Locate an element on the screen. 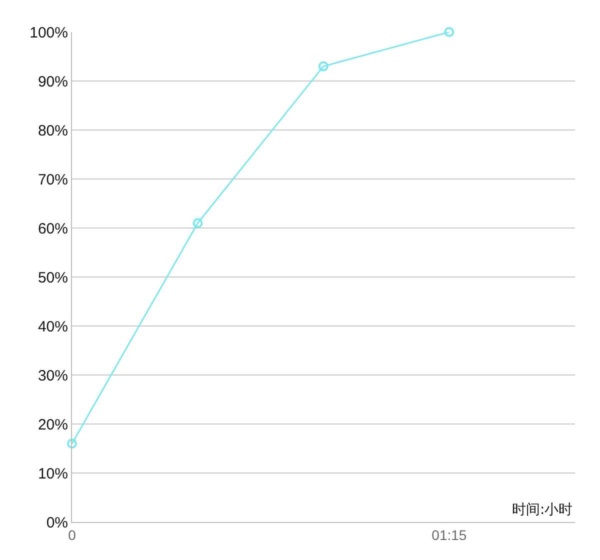 This screenshot has width=600, height=560. x-tick-label: 0 is located at coordinates (72, 534).